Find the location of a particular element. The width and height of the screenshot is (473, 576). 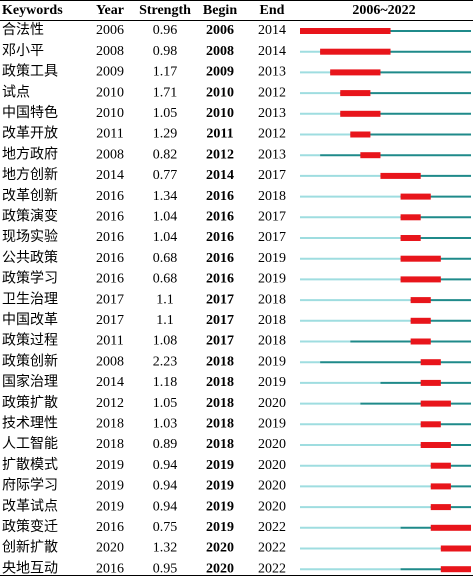

header-cell: Begin is located at coordinates (220, 10).